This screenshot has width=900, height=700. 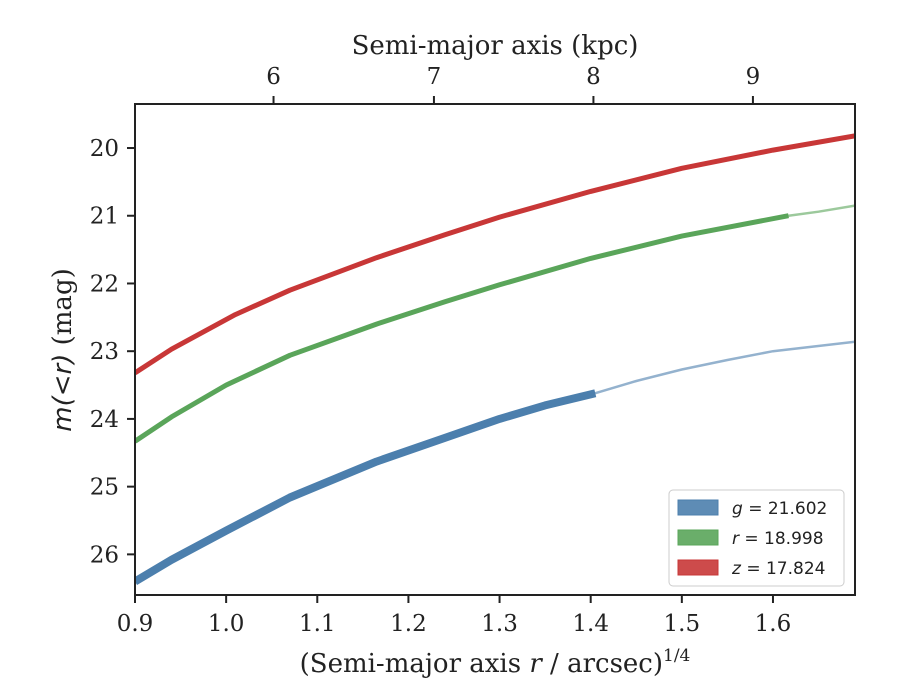 I want to click on x-tick-label: 1.4, so click(x=590, y=624).